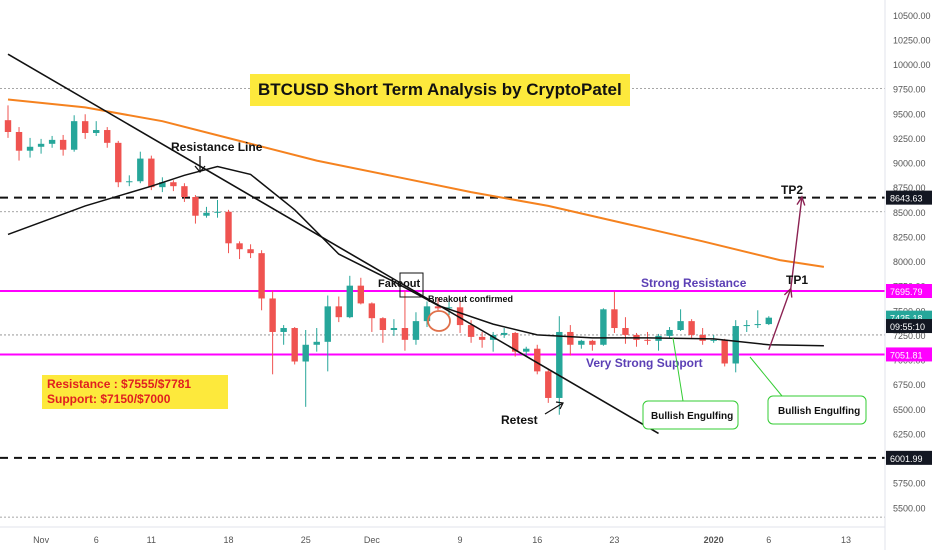 The width and height of the screenshot is (932, 550). What do you see at coordinates (906, 459) in the screenshot?
I see `price-marker-label: 6001.99` at bounding box center [906, 459].